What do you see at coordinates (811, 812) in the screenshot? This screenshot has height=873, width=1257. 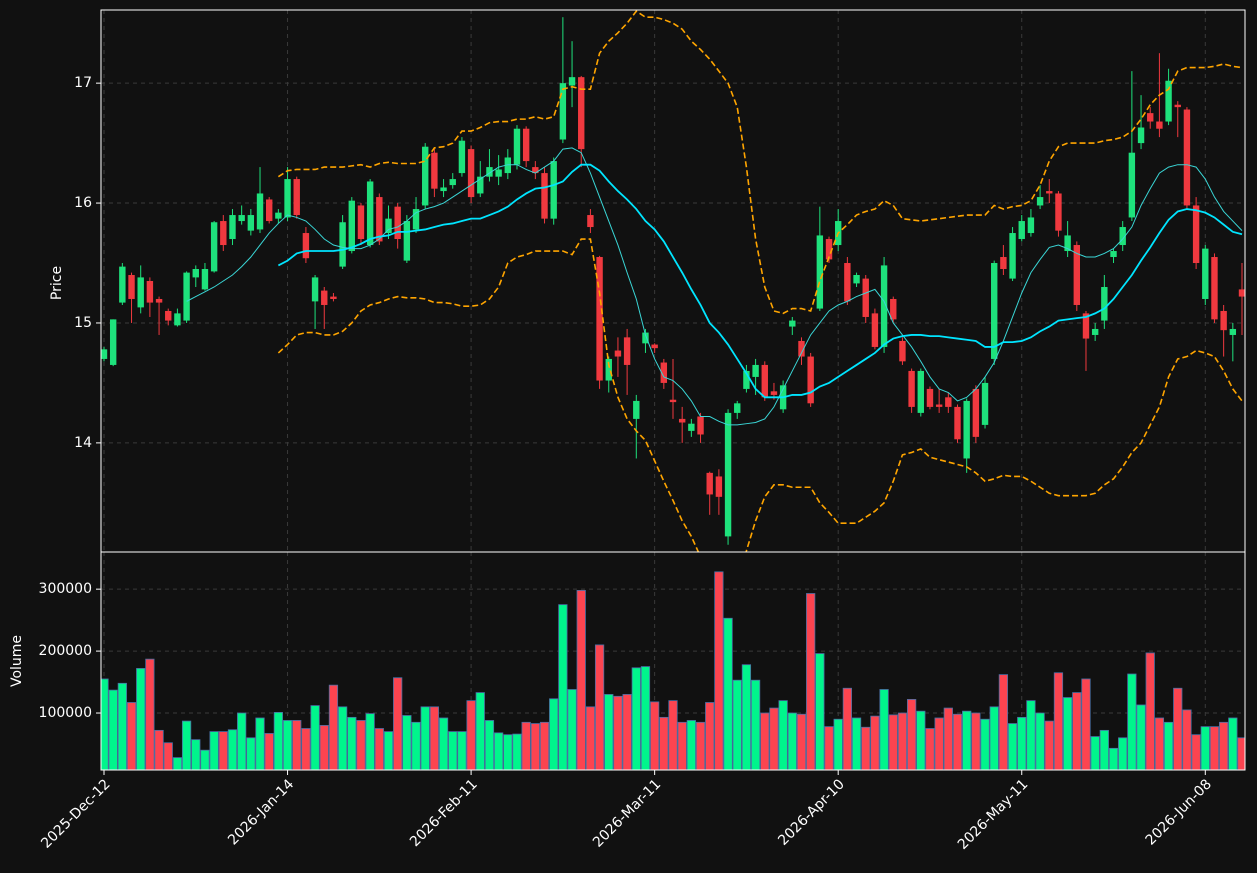 I see `x-tick-label: 2026-Apr-10` at bounding box center [811, 812].